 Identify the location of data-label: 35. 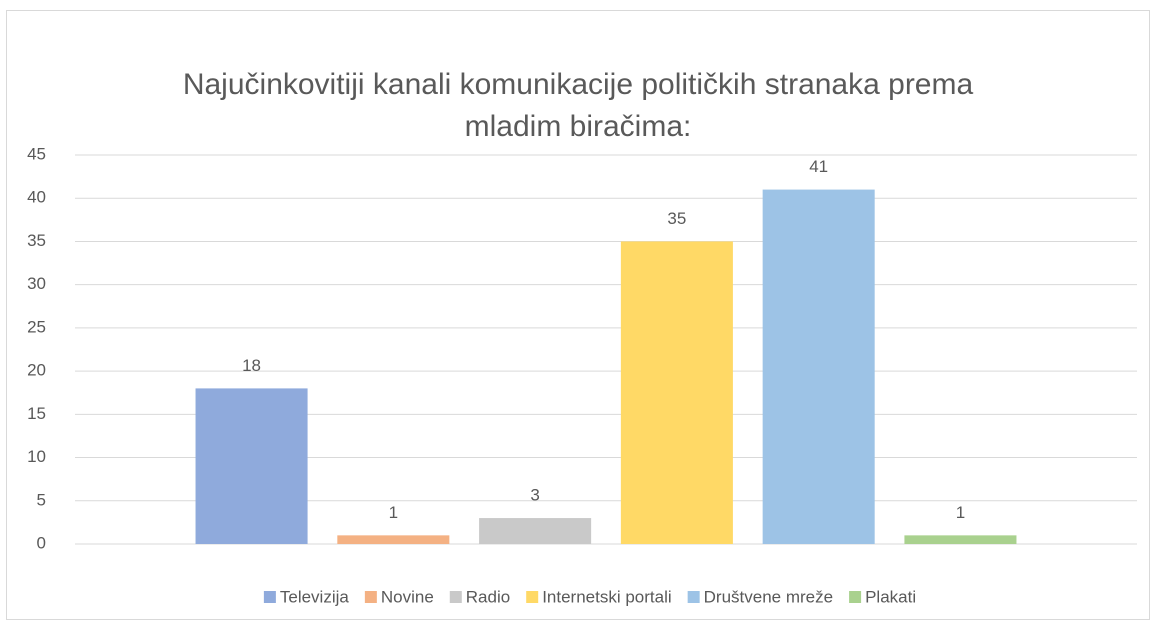
(676, 218).